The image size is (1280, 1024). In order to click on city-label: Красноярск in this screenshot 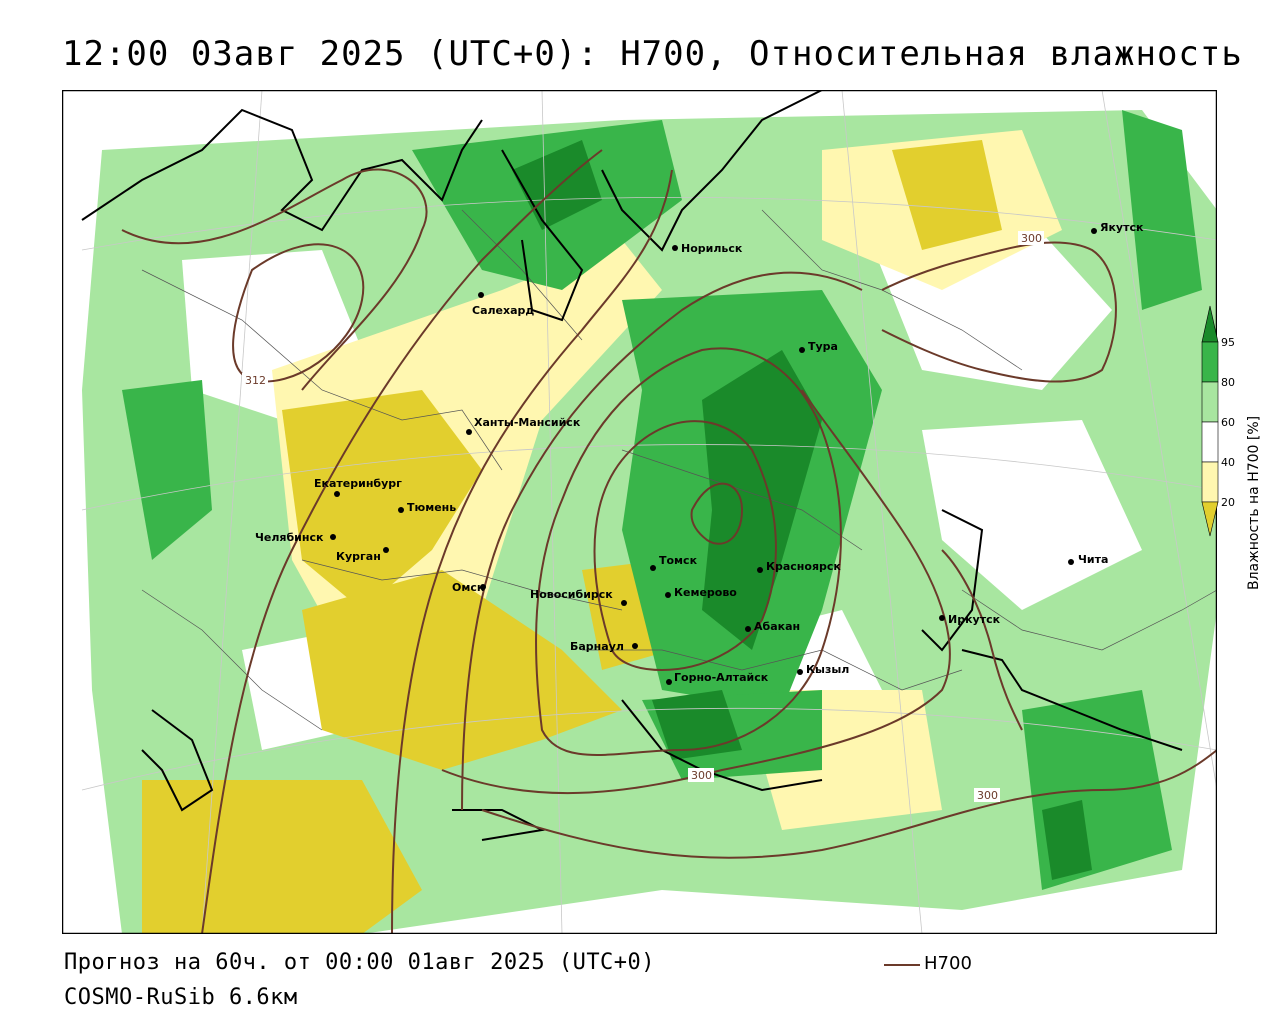, I will do `click(803, 566)`.